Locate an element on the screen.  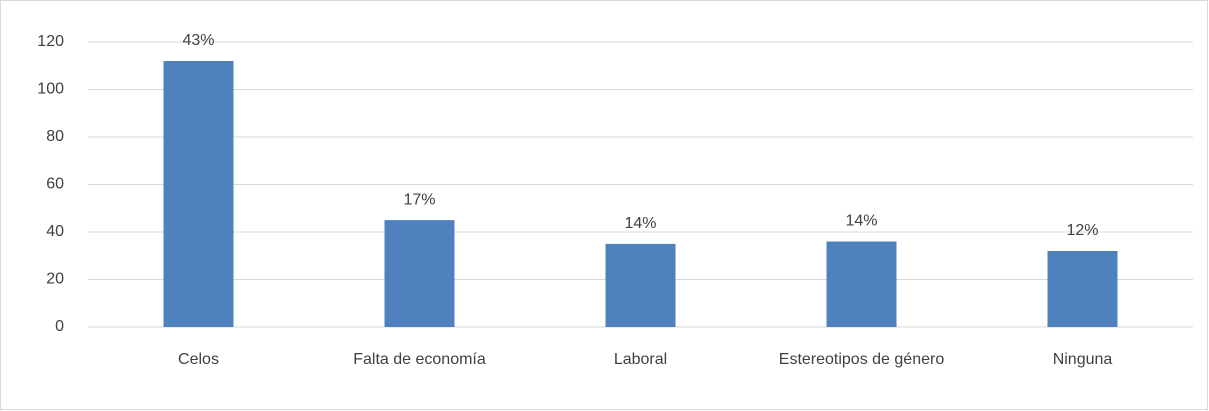
y-tick-label: 100 is located at coordinates (50, 89).